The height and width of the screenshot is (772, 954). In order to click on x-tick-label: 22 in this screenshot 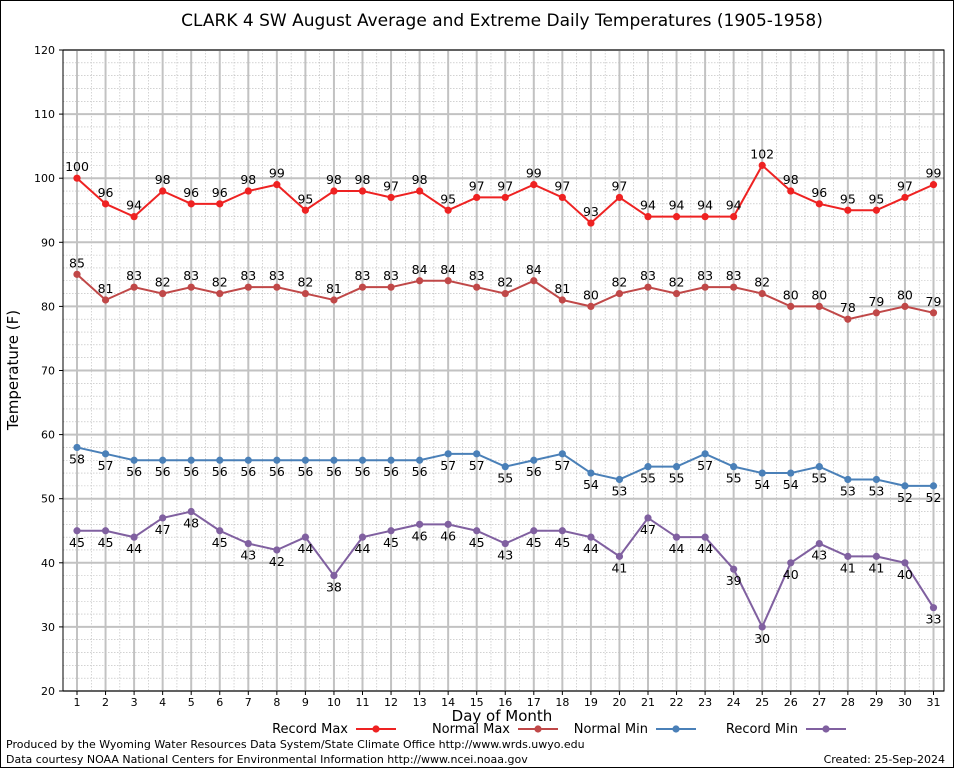, I will do `click(677, 702)`.